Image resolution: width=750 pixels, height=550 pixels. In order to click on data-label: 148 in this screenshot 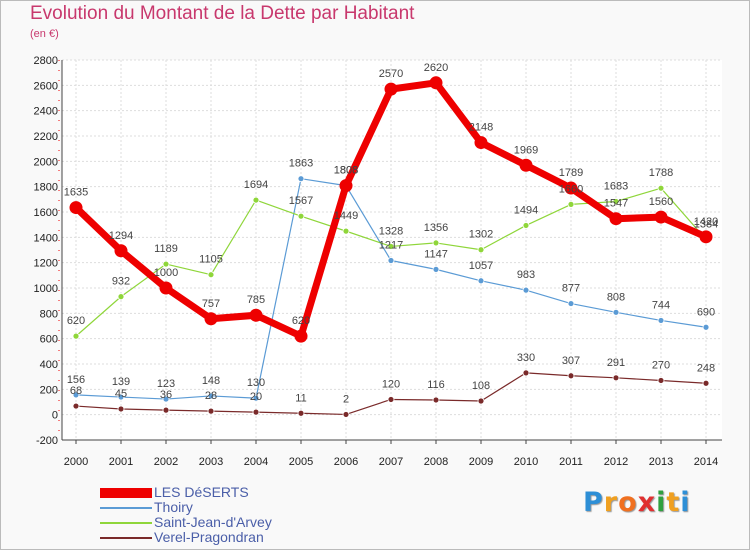, I will do `click(211, 381)`.